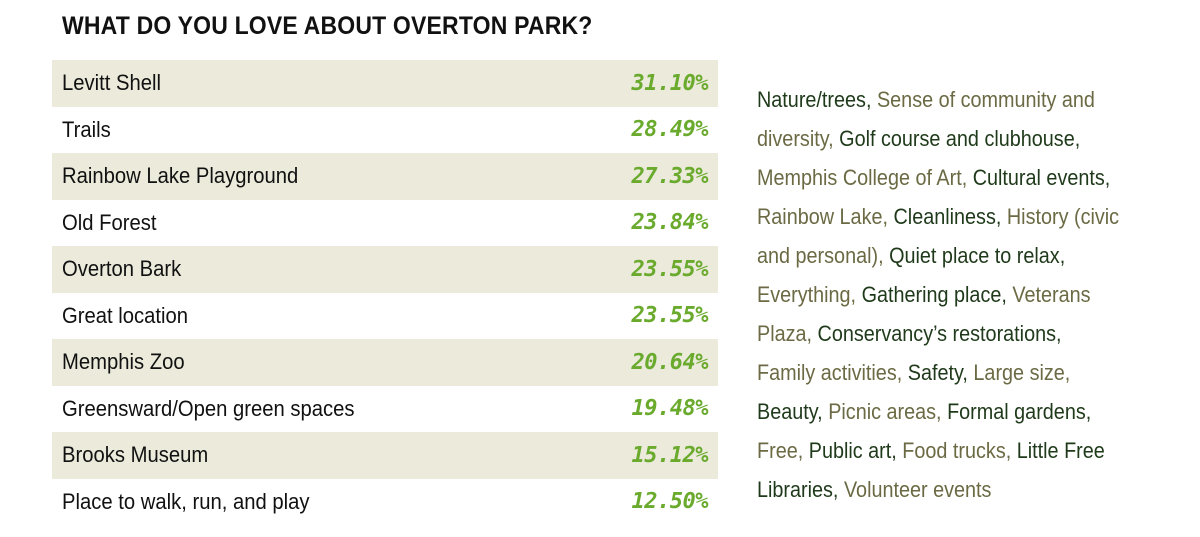 The height and width of the screenshot is (537, 1200). Describe the element at coordinates (670, 502) in the screenshot. I see `row-percentage: 12.50%` at that location.